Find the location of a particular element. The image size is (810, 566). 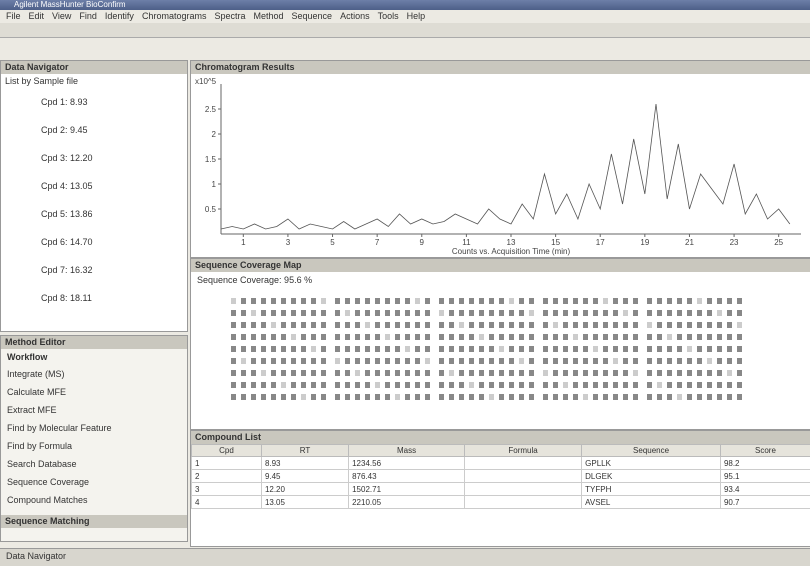

header-row: Cpd RT Mass Formula Sequence Score is located at coordinates (500, 450).